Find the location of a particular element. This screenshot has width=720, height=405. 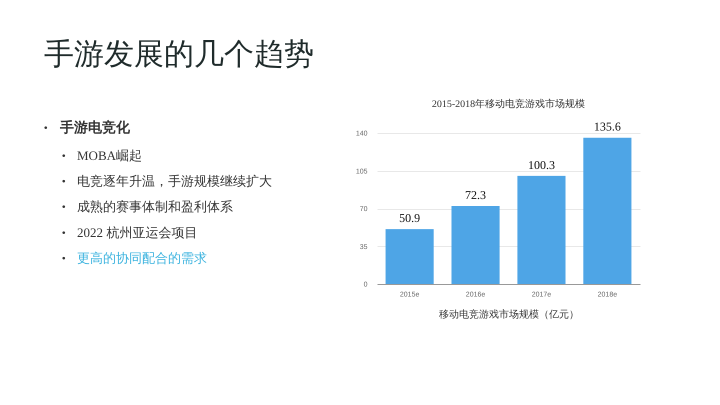

text: • 更高的协同配合的需求 is located at coordinates (134, 258).